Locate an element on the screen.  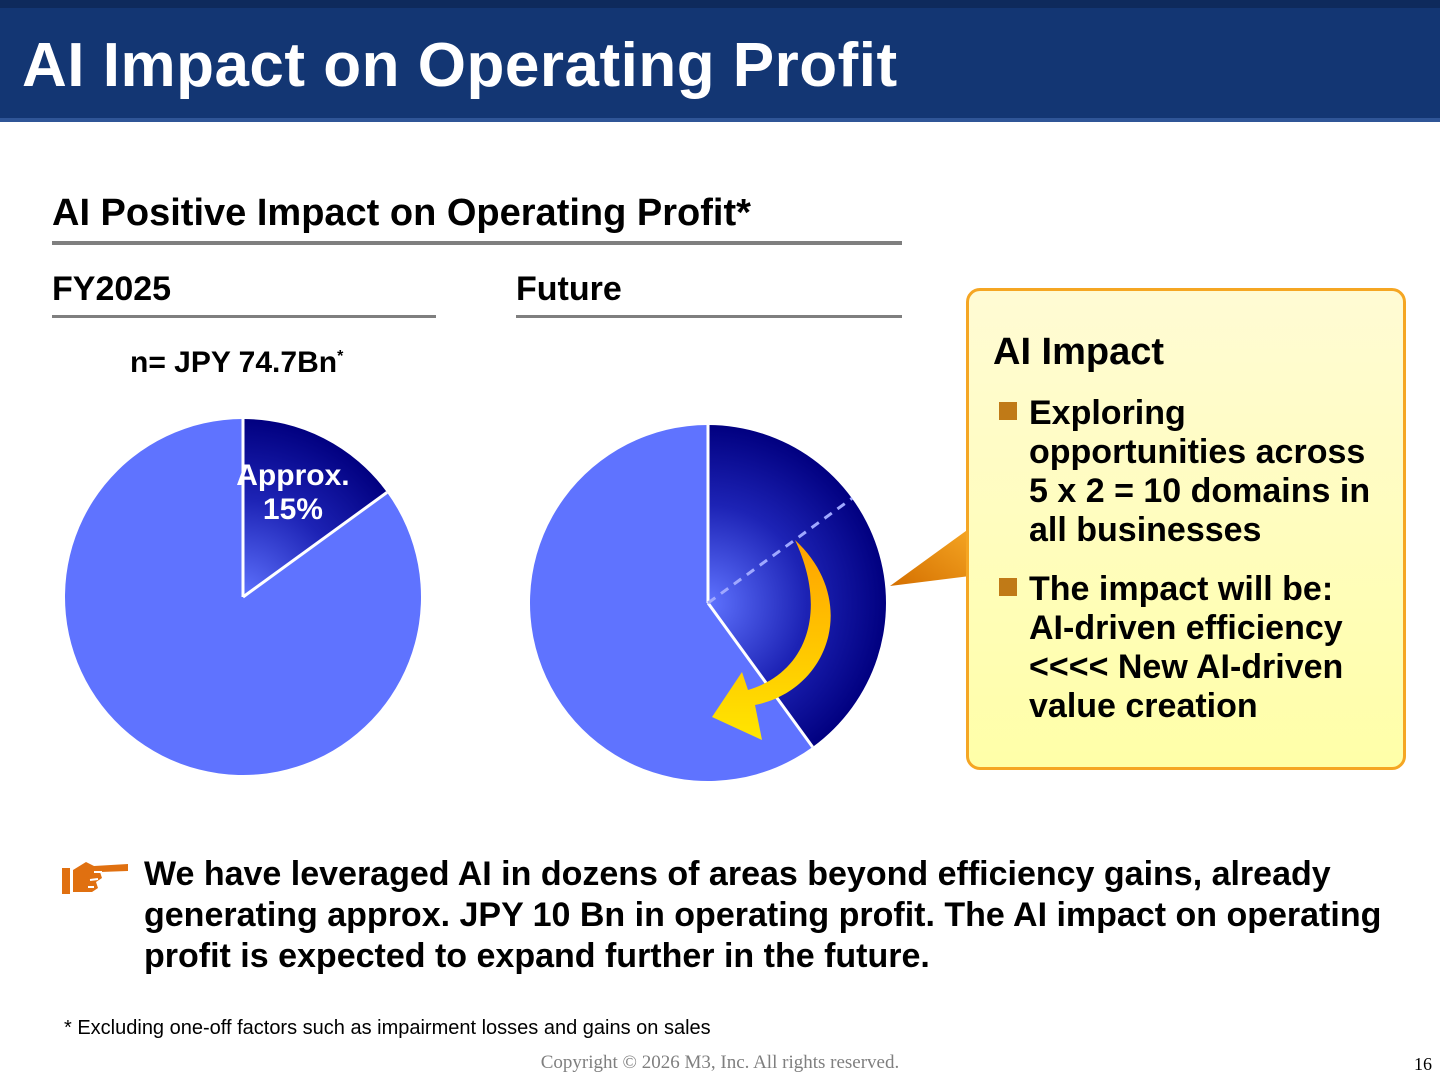
future-heading: Future is located at coordinates (709, 294).